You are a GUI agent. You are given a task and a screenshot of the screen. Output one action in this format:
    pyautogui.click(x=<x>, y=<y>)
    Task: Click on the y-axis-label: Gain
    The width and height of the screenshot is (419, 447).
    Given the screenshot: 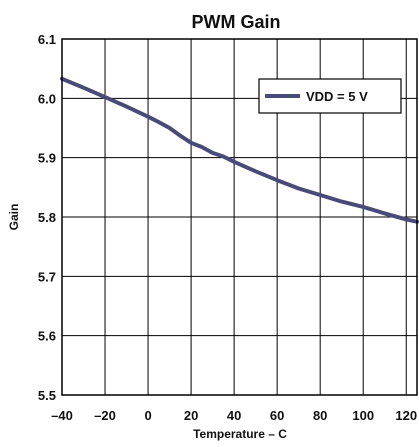 What is the action you would take?
    pyautogui.click(x=14, y=217)
    